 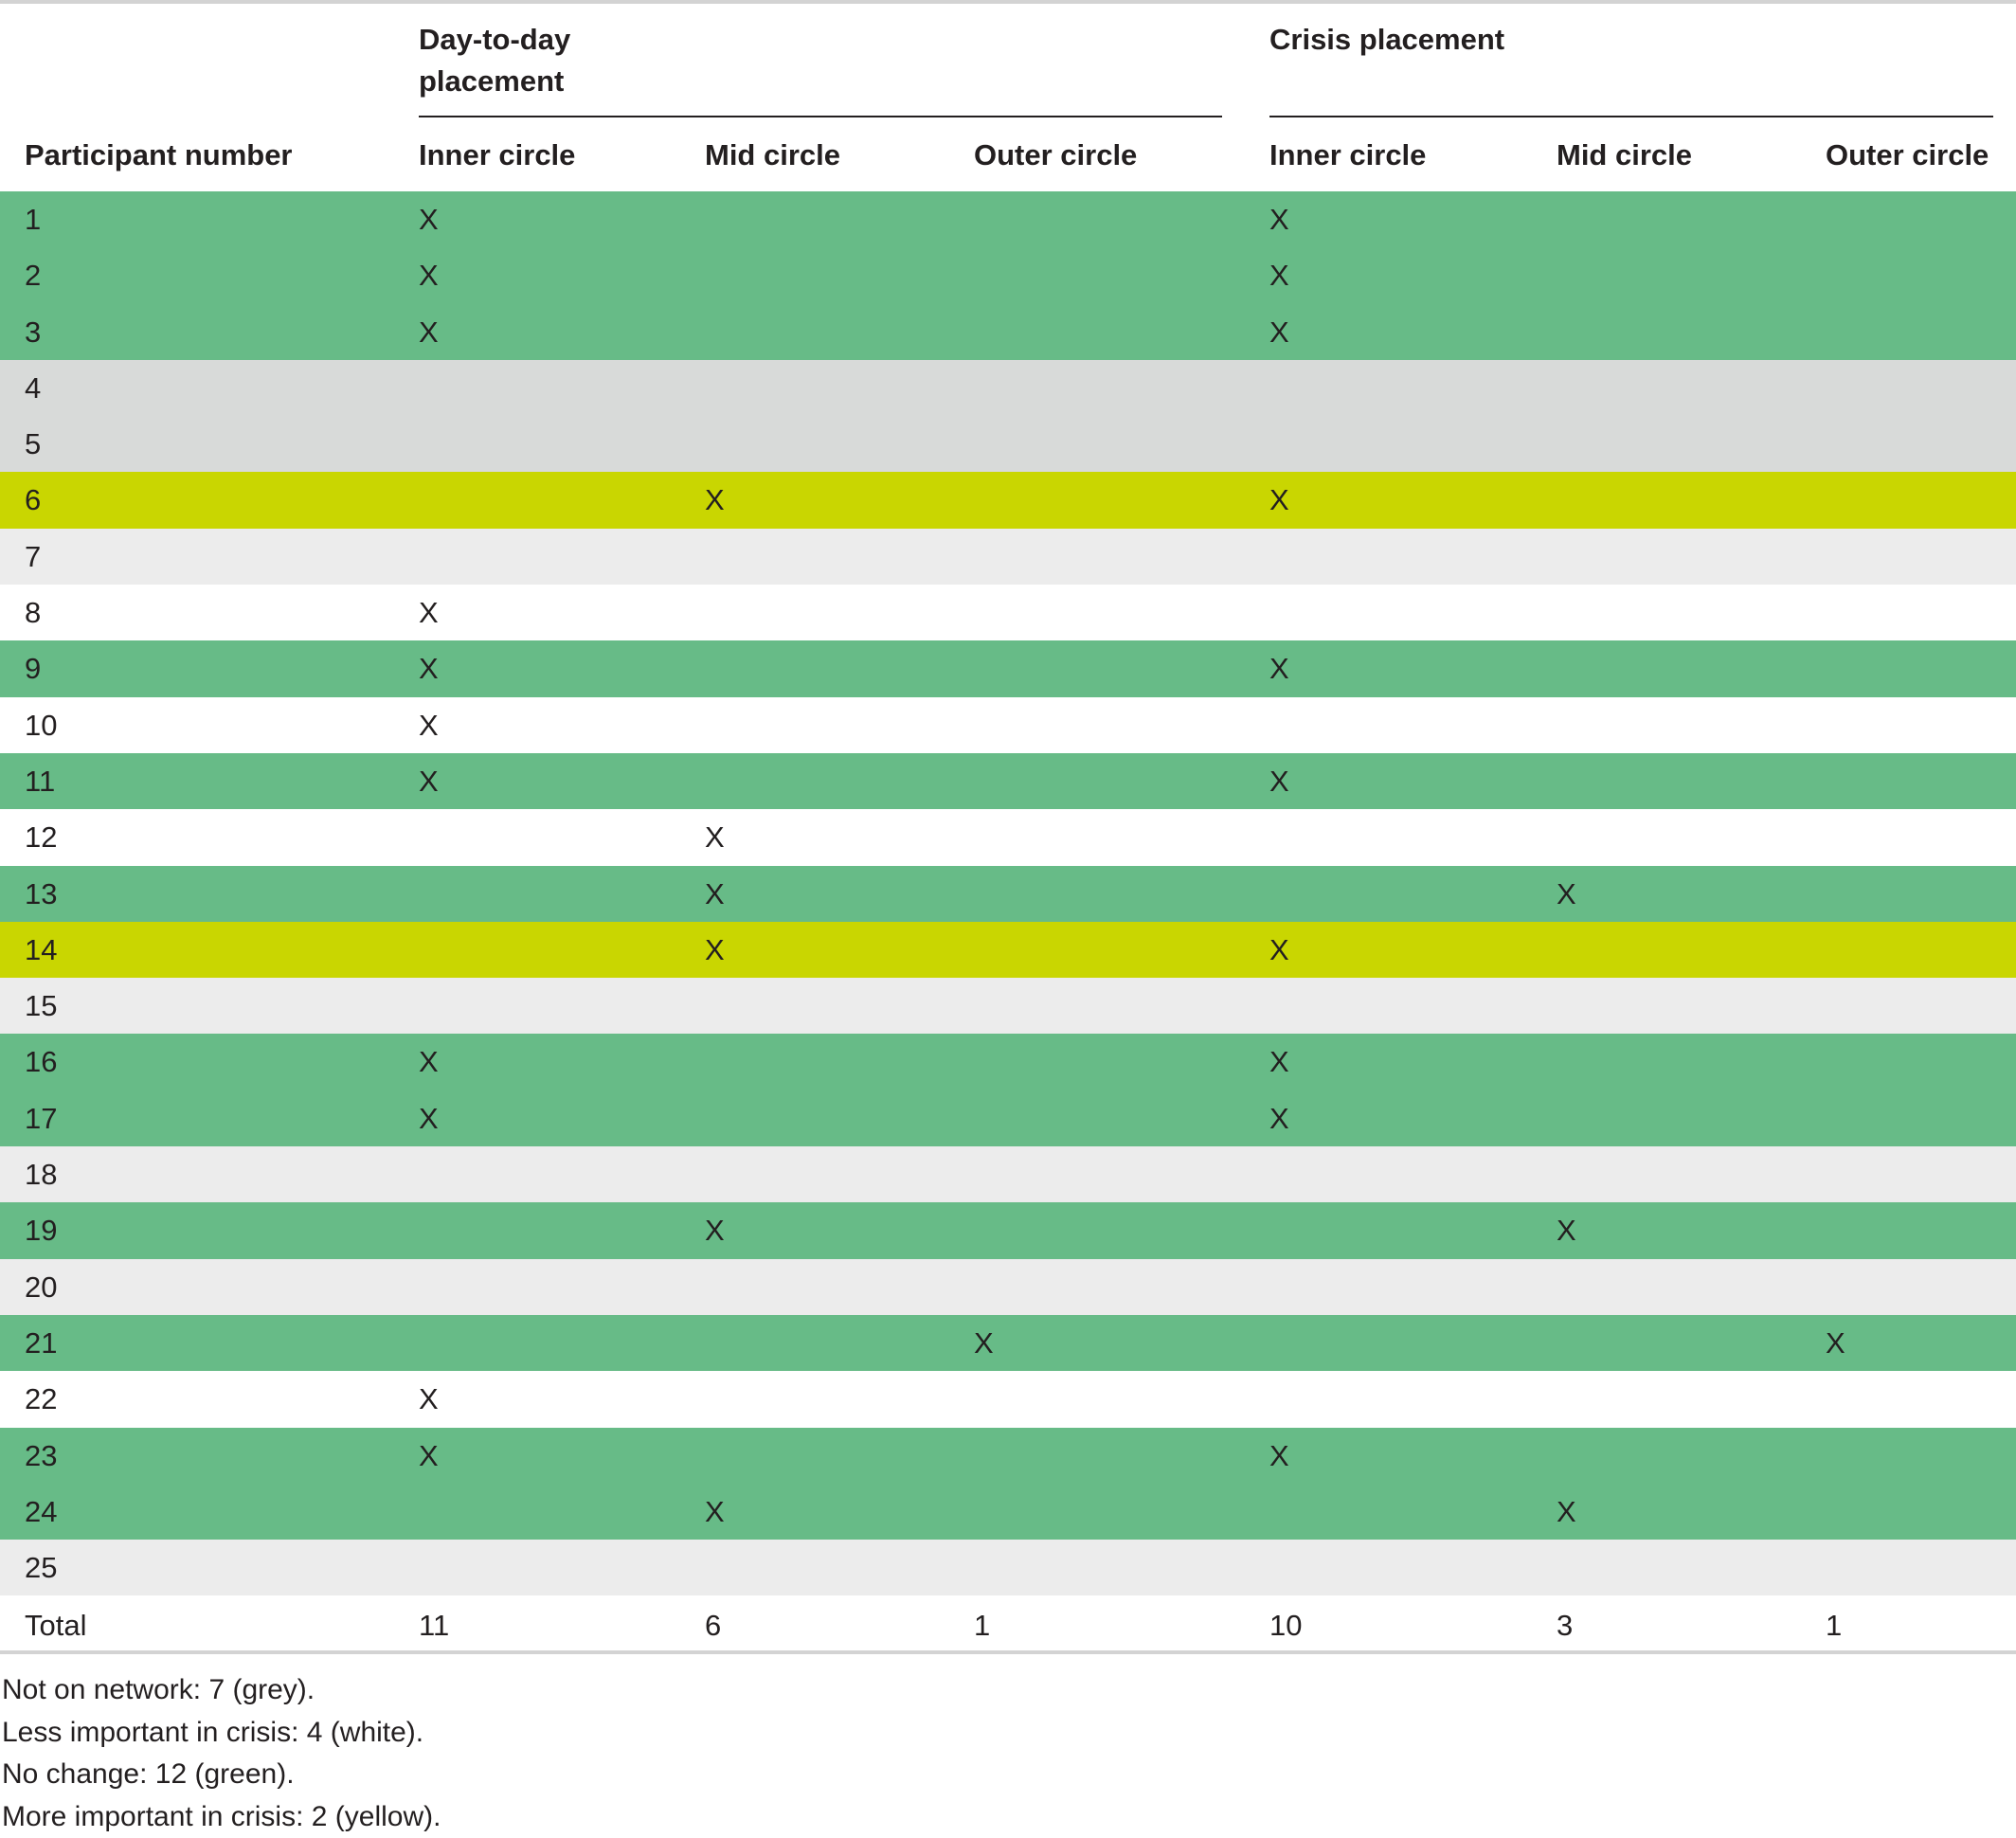 I want to click on table-row: 4, so click(x=1008, y=388).